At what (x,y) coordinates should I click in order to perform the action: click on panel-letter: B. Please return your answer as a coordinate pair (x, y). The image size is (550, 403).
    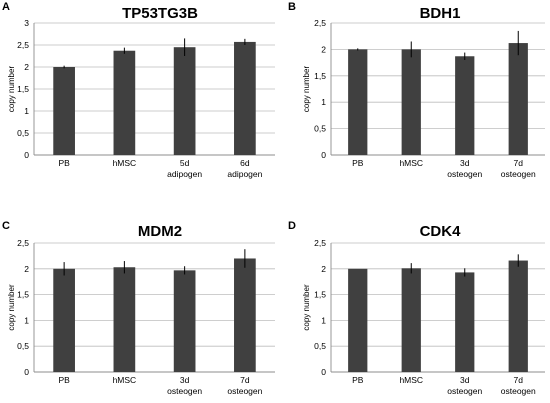
    Looking at the image, I should click on (292, 7).